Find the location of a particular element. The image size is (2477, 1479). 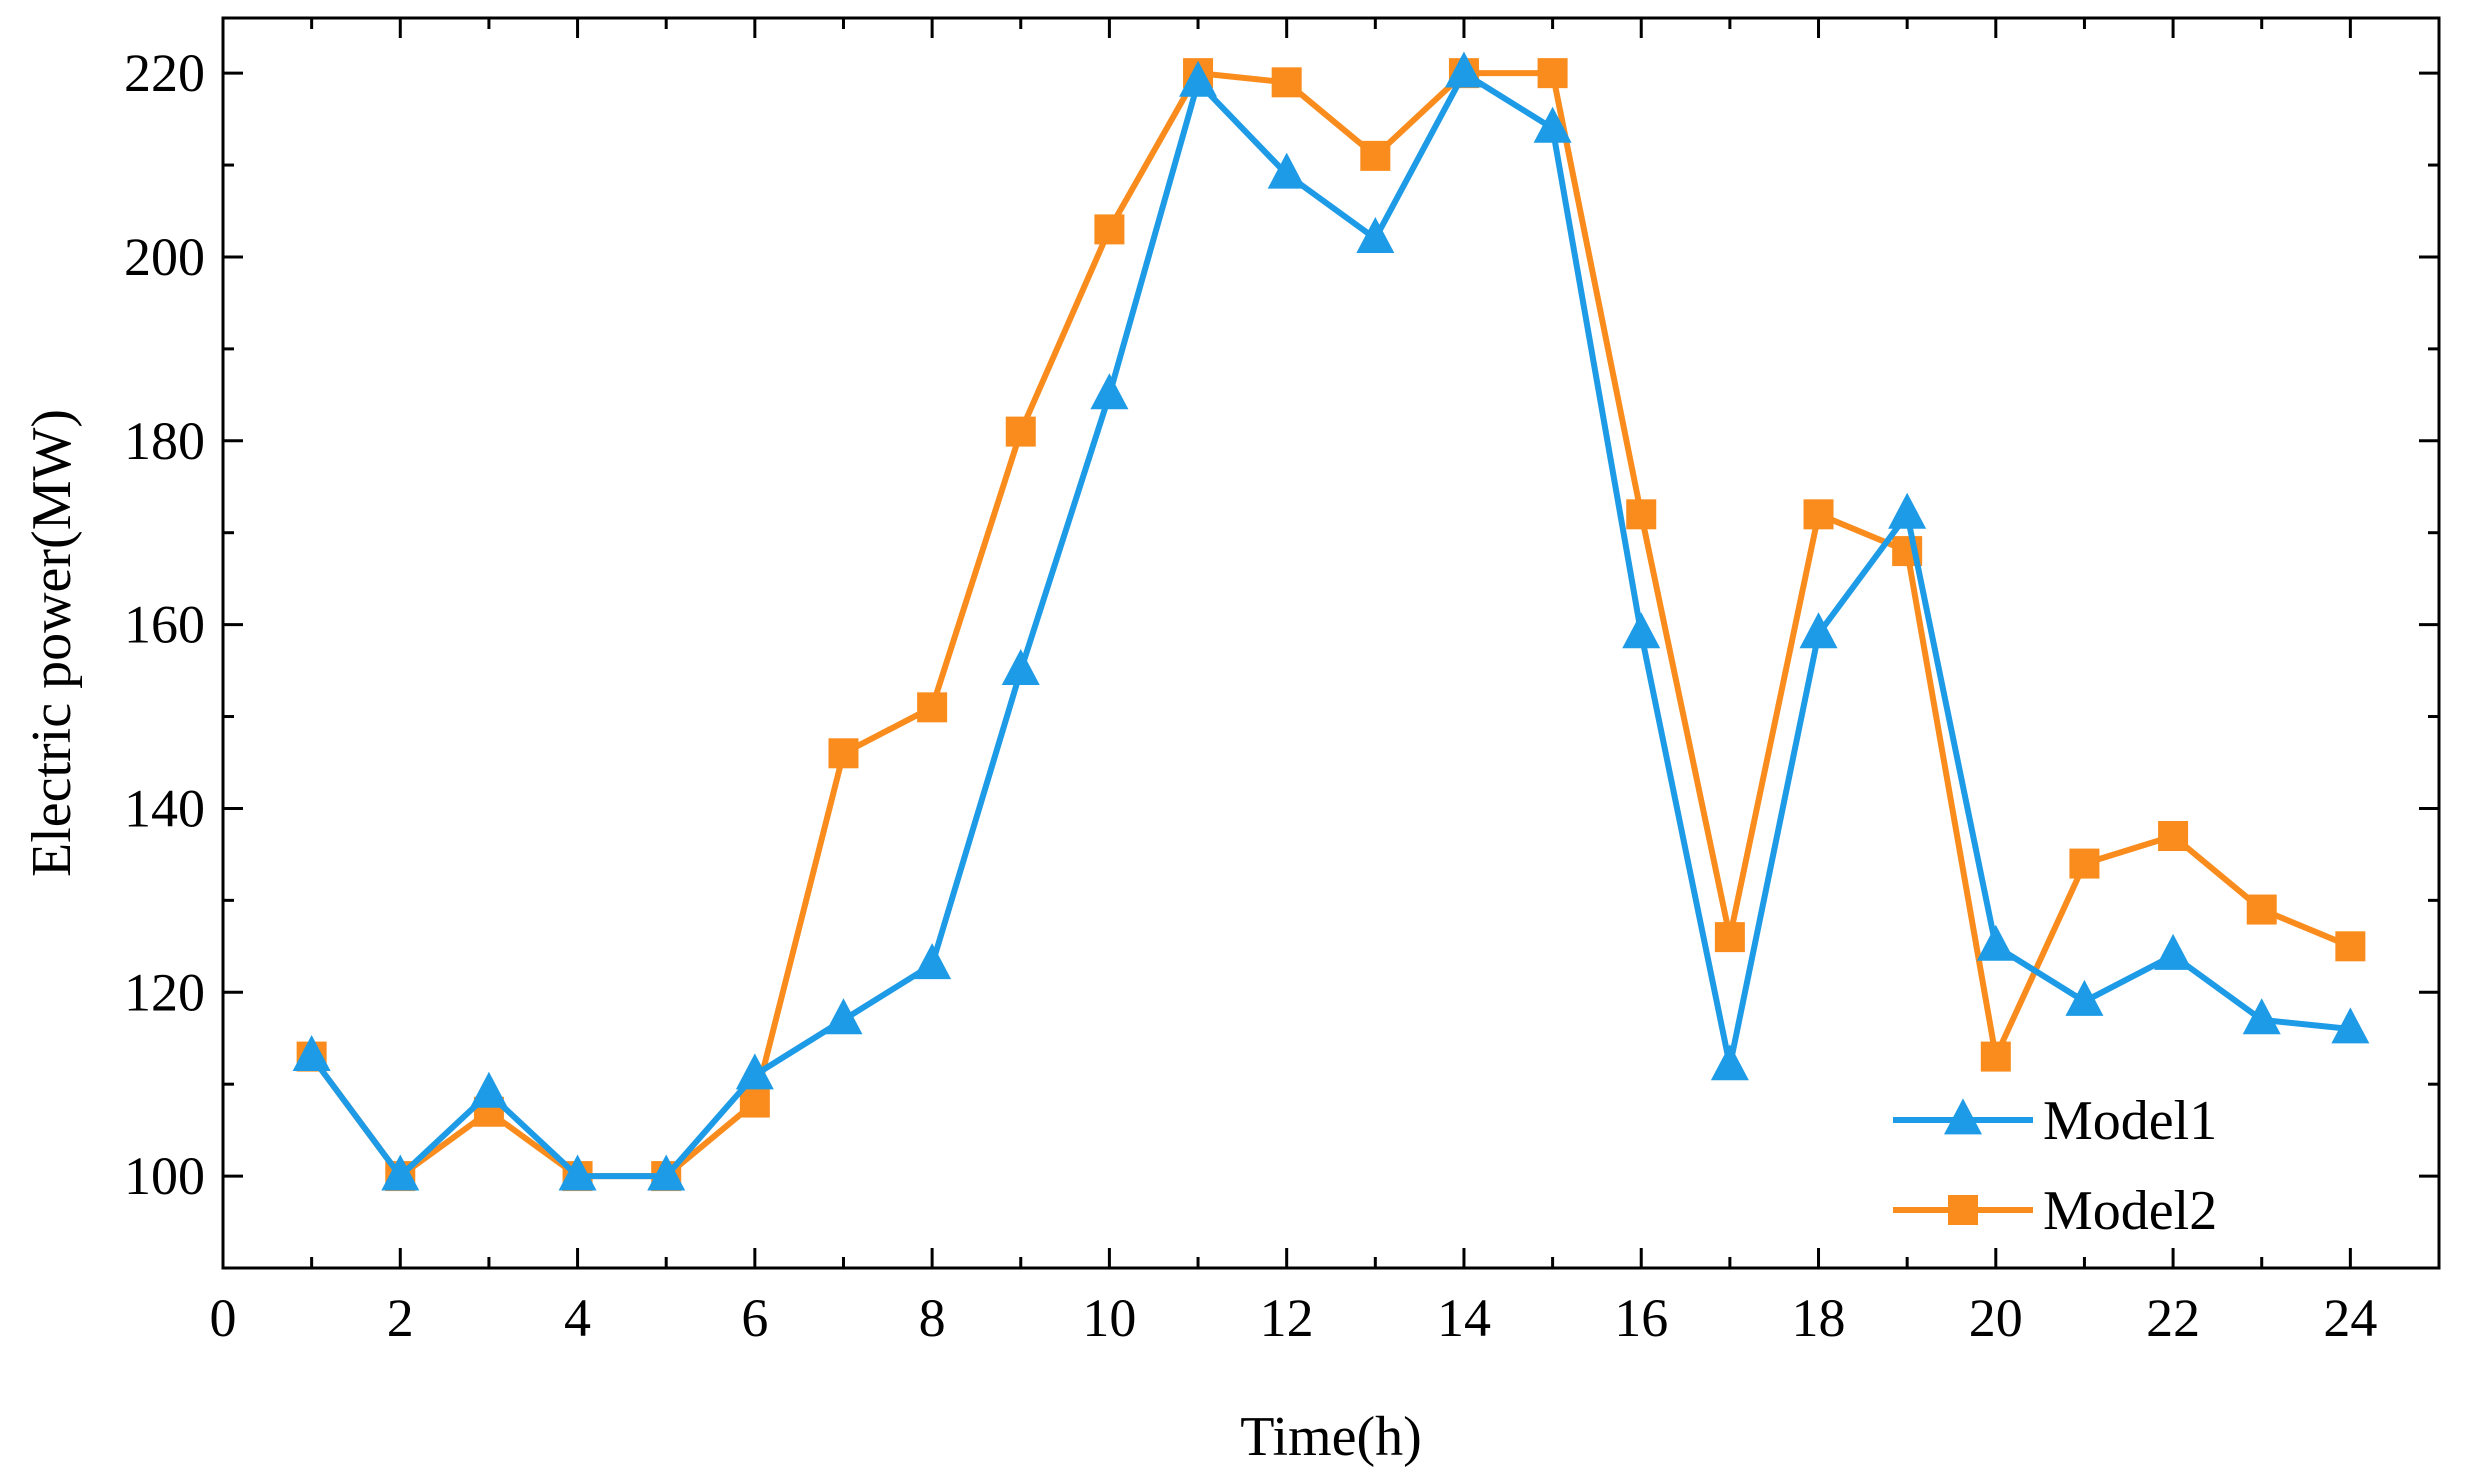

x-tick-label: 24 is located at coordinates (2350, 1318).